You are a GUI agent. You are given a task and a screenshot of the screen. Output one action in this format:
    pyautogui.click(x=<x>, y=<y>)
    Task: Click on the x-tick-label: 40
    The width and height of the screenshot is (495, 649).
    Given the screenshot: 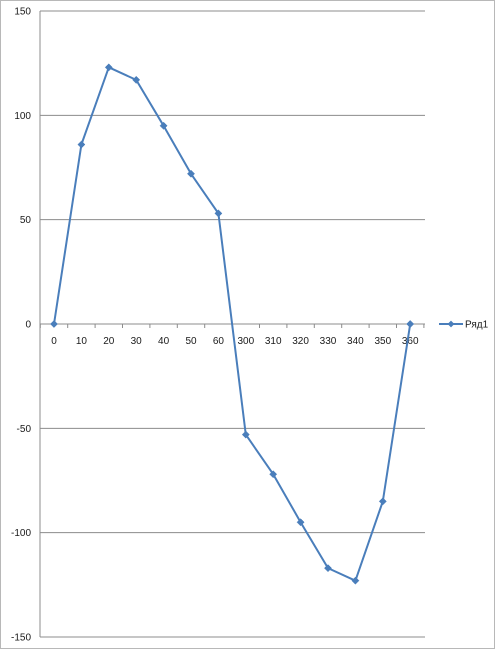 What is the action you would take?
    pyautogui.click(x=164, y=341)
    